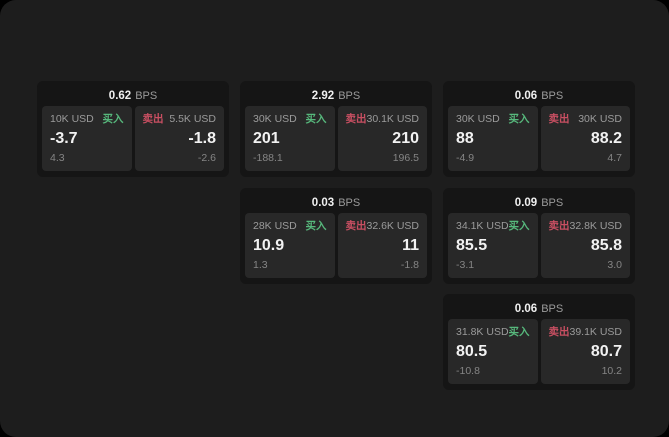 The width and height of the screenshot is (669, 437). What do you see at coordinates (290, 138) in the screenshot?
I see `buy-panel: 30K USD 买入 201 -188.1` at bounding box center [290, 138].